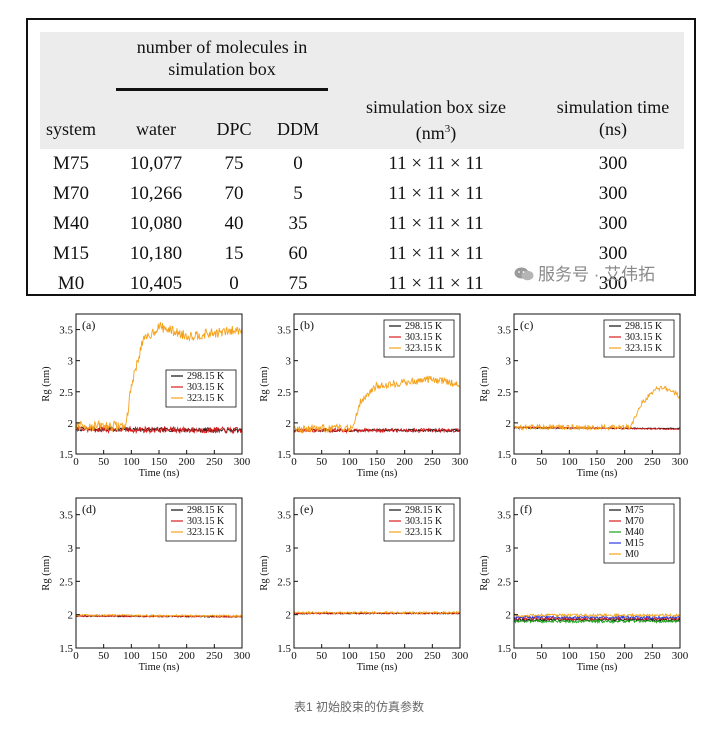 This screenshot has width=718, height=732. I want to click on col-header-time-line1: simulation time, so click(613, 107).